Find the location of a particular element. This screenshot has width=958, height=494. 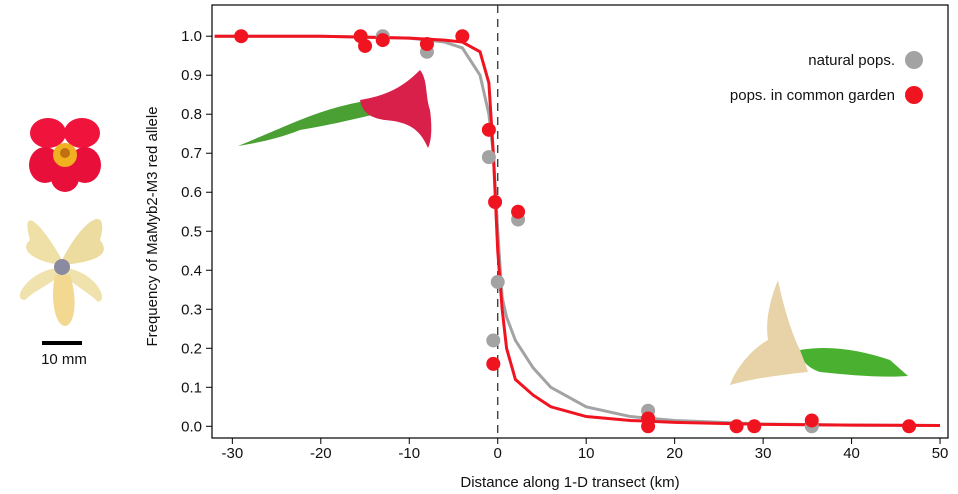

x-tick-label: 20 is located at coordinates (674, 453).